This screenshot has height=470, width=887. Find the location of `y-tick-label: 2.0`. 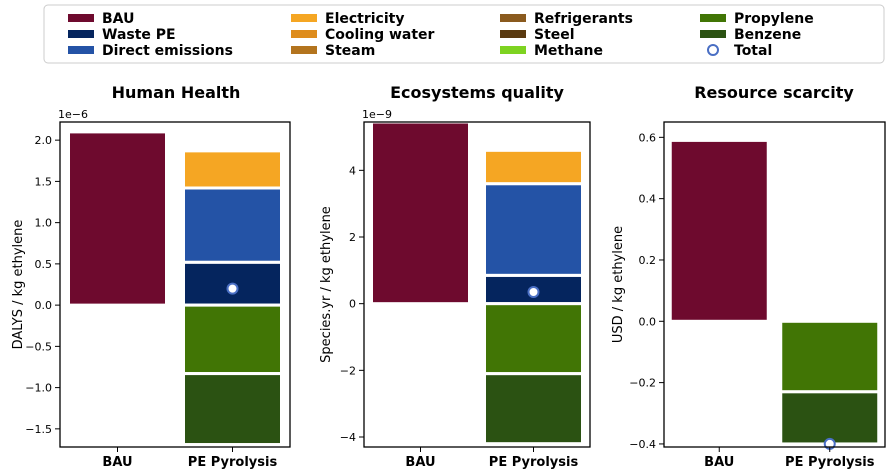

y-tick-label: 2.0 is located at coordinates (44, 140).